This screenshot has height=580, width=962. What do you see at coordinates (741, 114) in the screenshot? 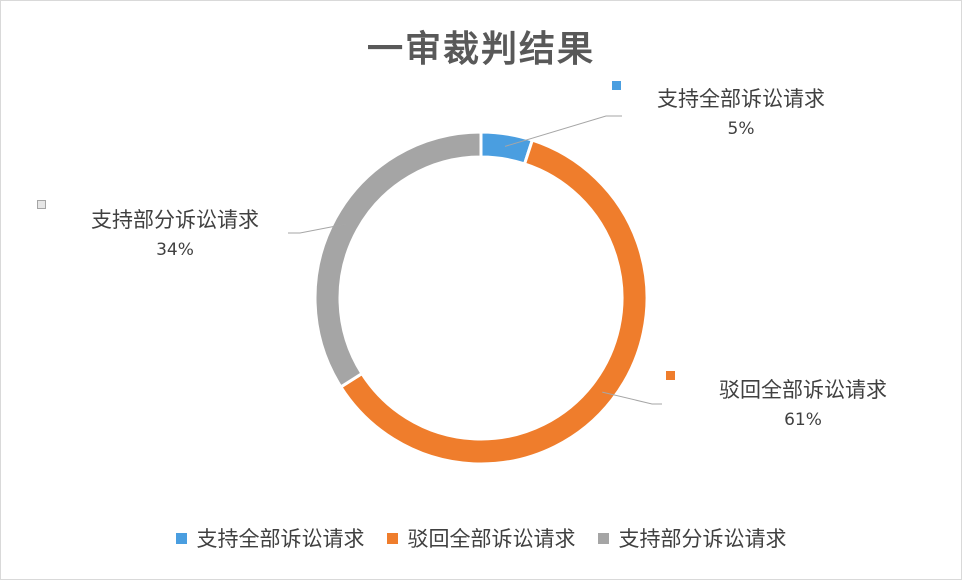
I see `data-label-support-all: 支持全部诉讼请求 5%` at bounding box center [741, 114].